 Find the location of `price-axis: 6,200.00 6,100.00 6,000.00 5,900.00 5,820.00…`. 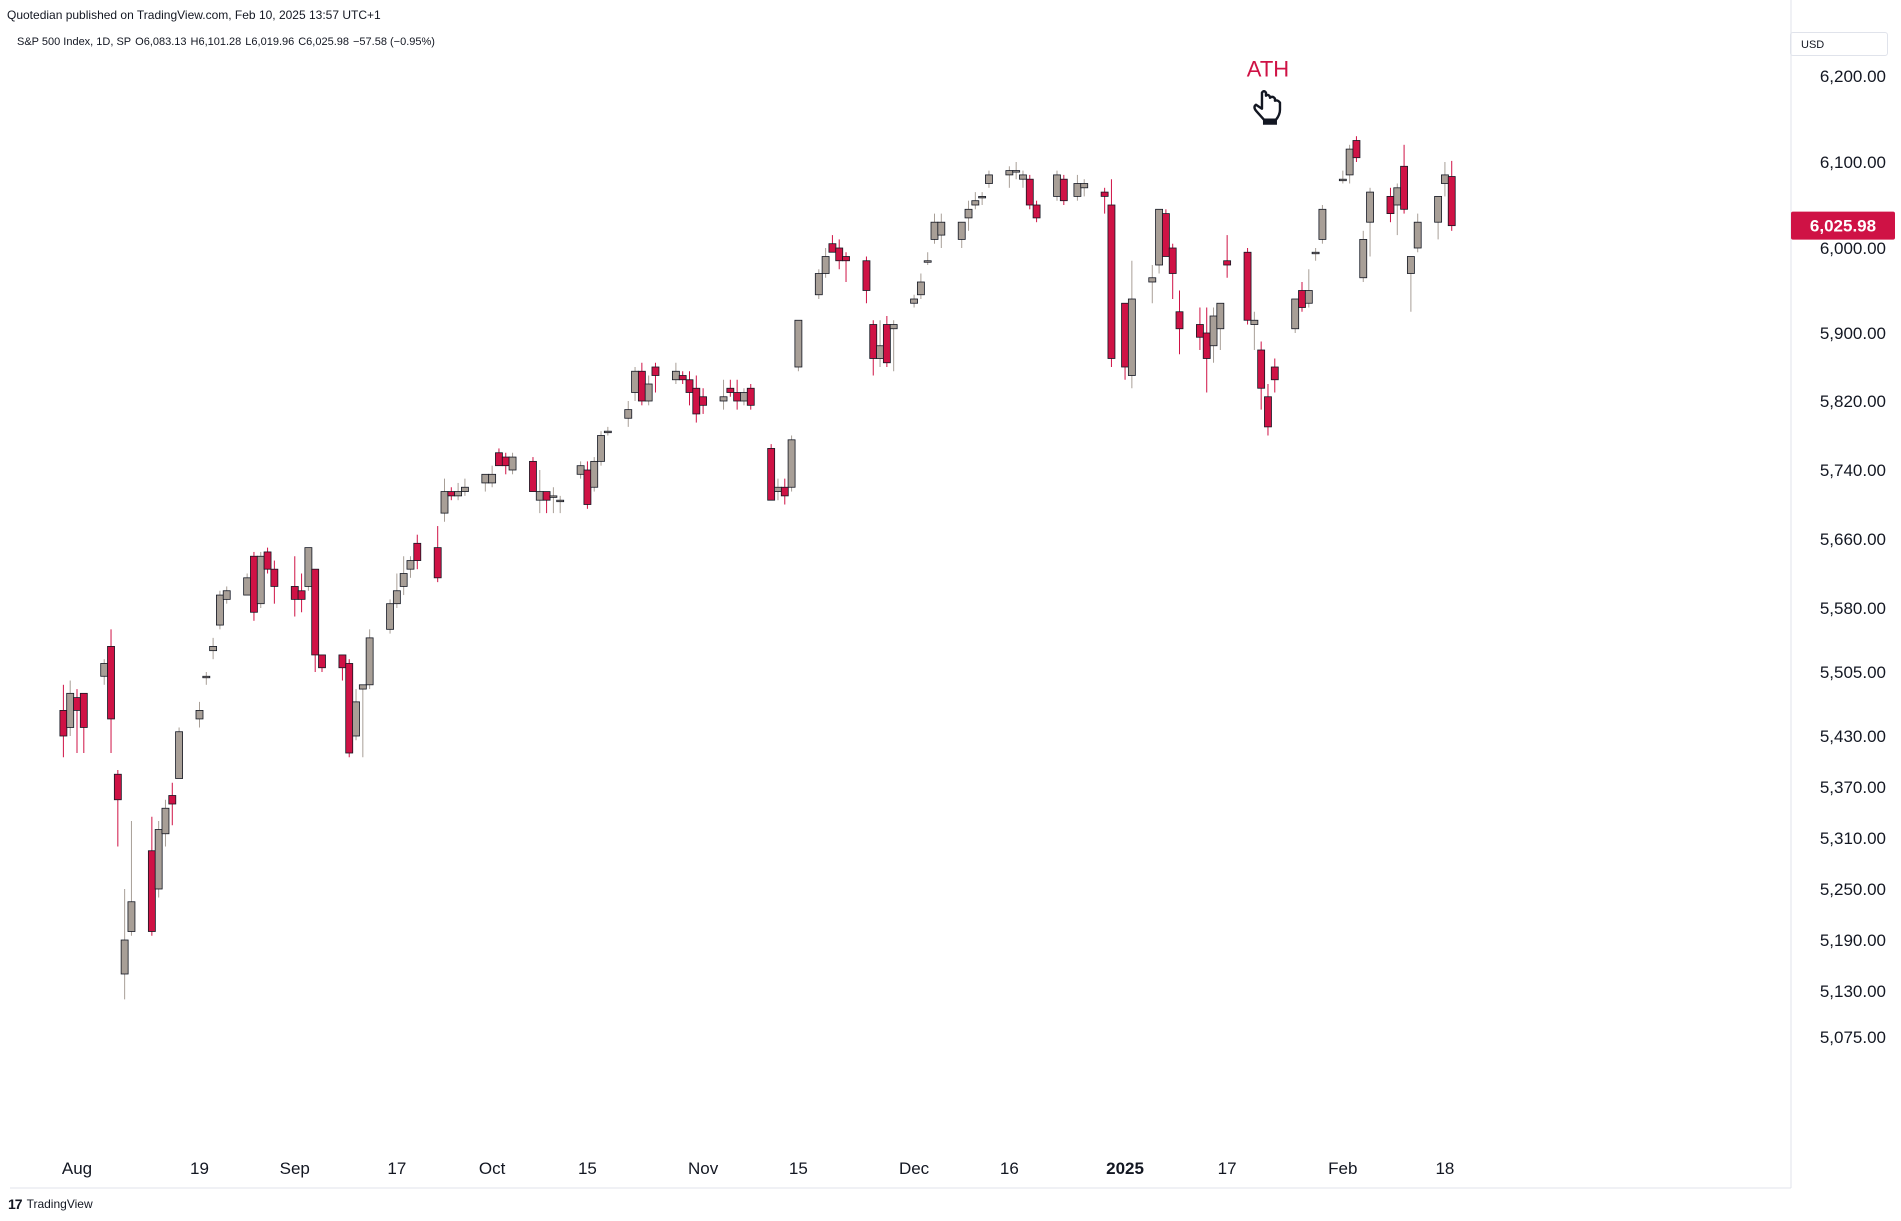

price-axis: 6,200.00 6,100.00 6,000.00 5,900.00 5,820.00… is located at coordinates (1853, 557).